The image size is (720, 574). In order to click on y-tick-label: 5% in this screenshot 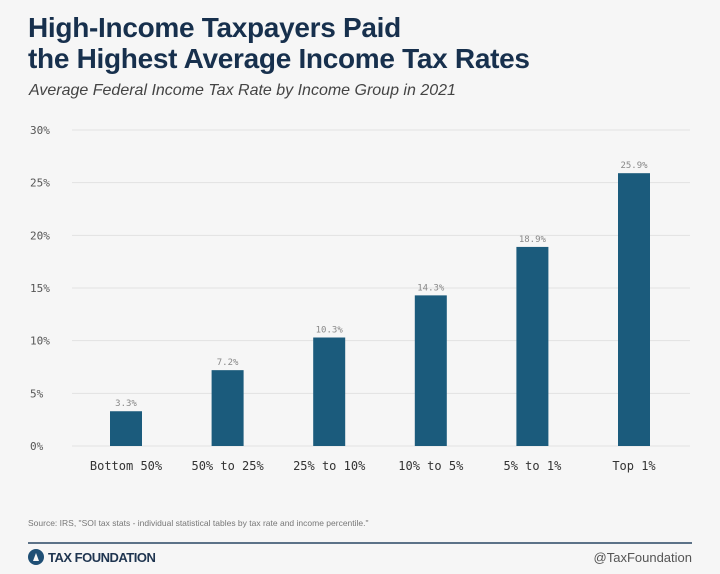, I will do `click(37, 393)`.